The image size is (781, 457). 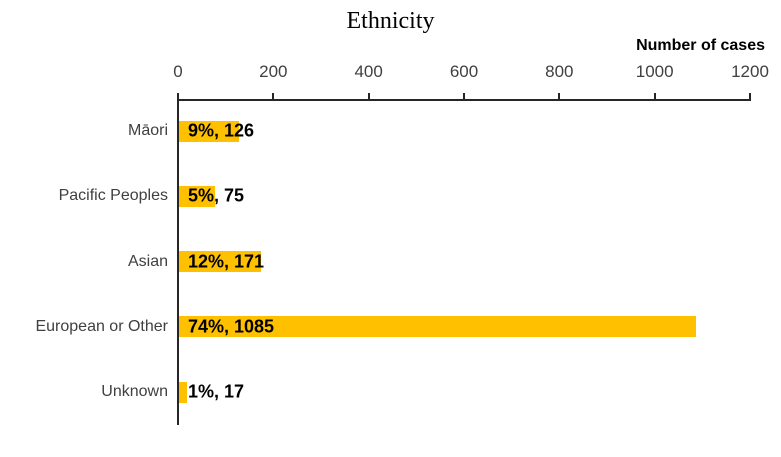 I want to click on x-axis-tick-label: 1200, so click(x=750, y=71).